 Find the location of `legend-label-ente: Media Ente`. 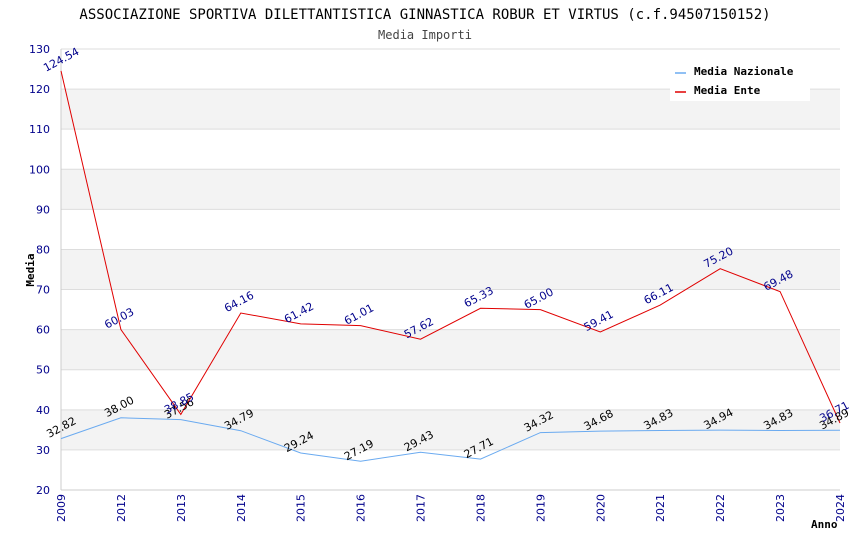

legend-label-ente: Media Ente is located at coordinates (727, 90).